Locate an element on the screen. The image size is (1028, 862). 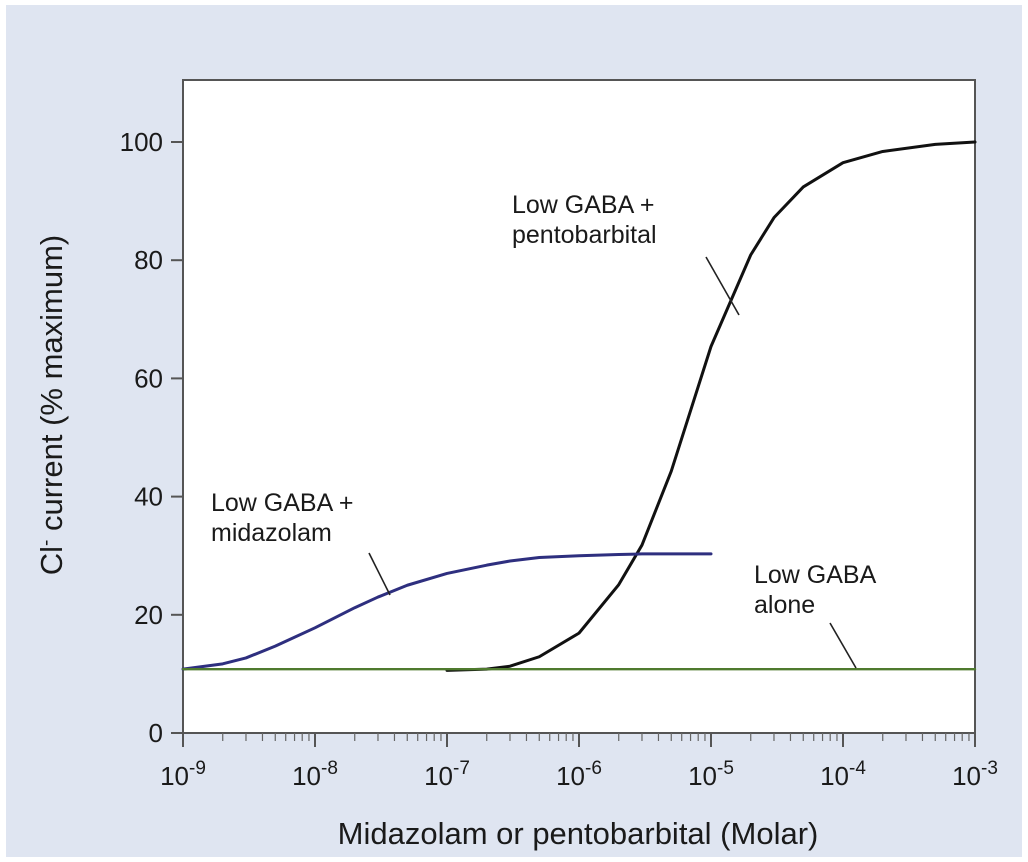
y-tick-label: 20 is located at coordinates (148, 615).